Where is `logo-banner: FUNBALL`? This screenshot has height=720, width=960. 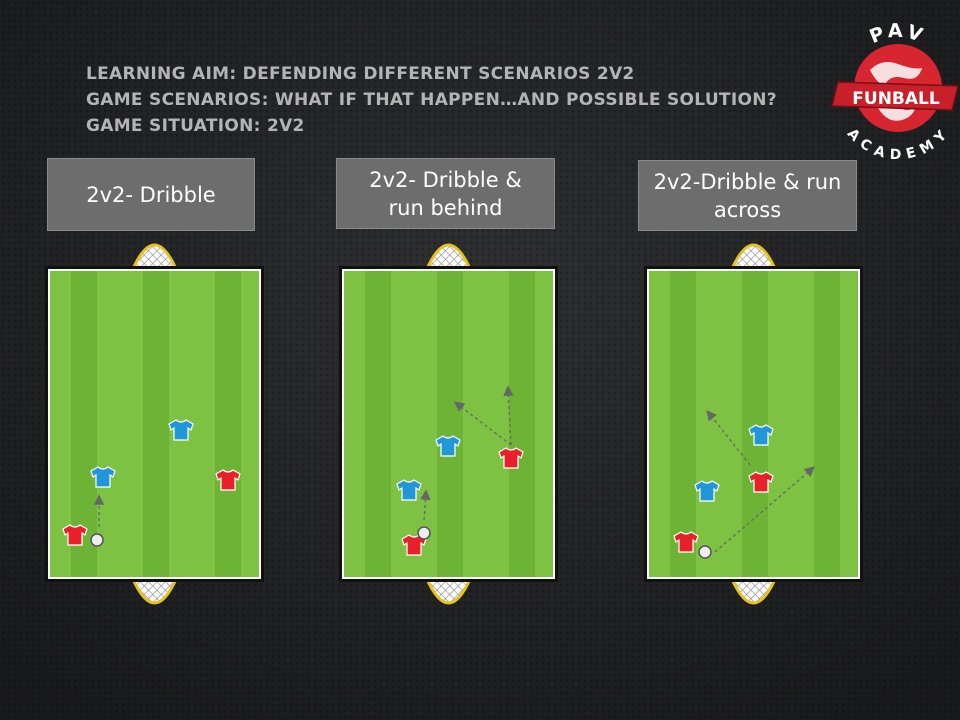 logo-banner: FUNBALL is located at coordinates (896, 99).